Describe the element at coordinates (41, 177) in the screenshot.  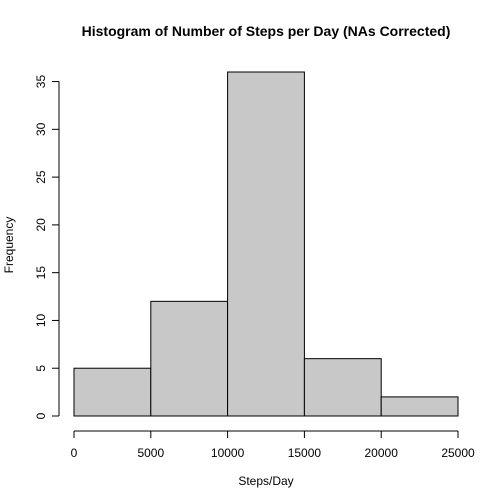
I see `y-tick-label: 25` at that location.